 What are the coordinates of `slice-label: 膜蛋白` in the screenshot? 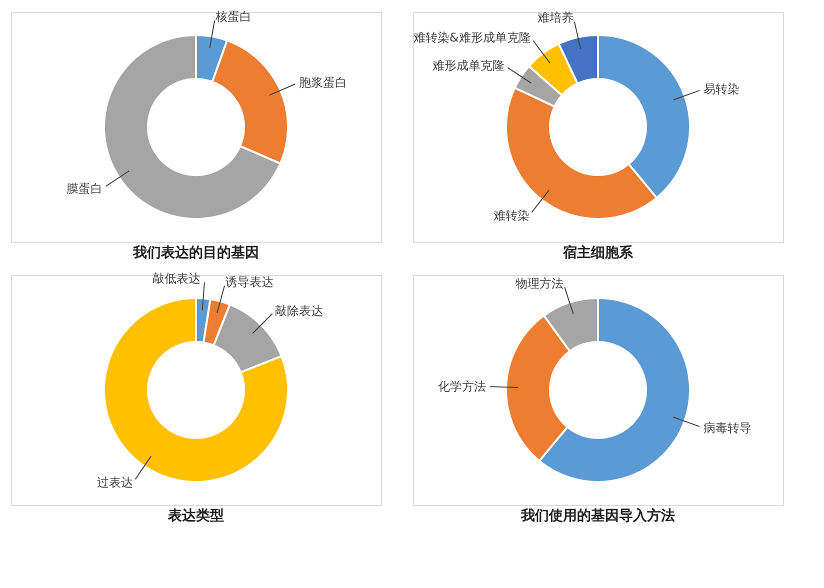 It's located at (84, 188).